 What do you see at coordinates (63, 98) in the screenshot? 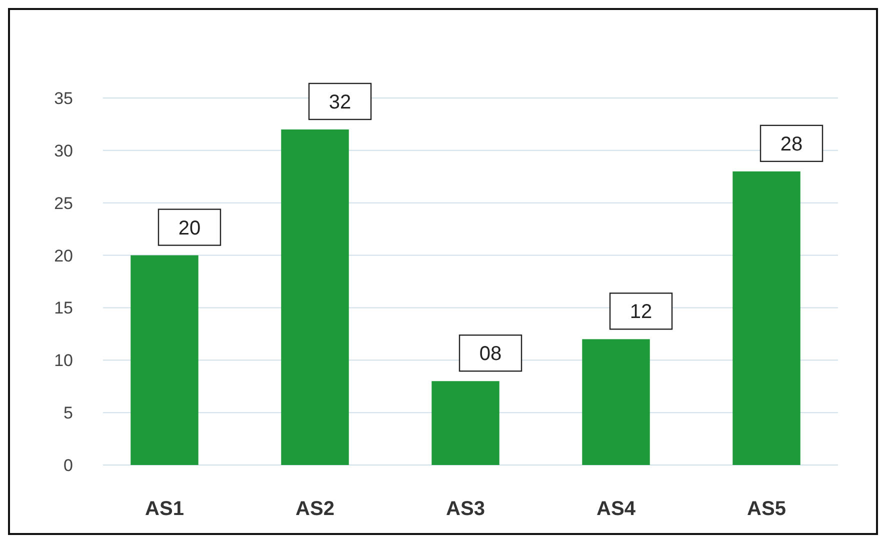
I see `y-tick-label: 35` at bounding box center [63, 98].